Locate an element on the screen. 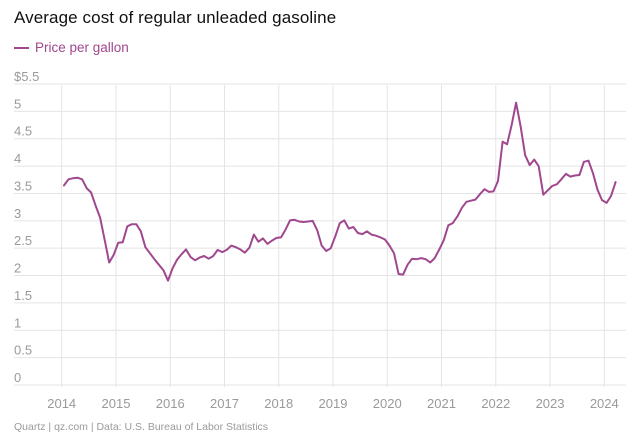  y-tick-label: 4 is located at coordinates (17, 158).